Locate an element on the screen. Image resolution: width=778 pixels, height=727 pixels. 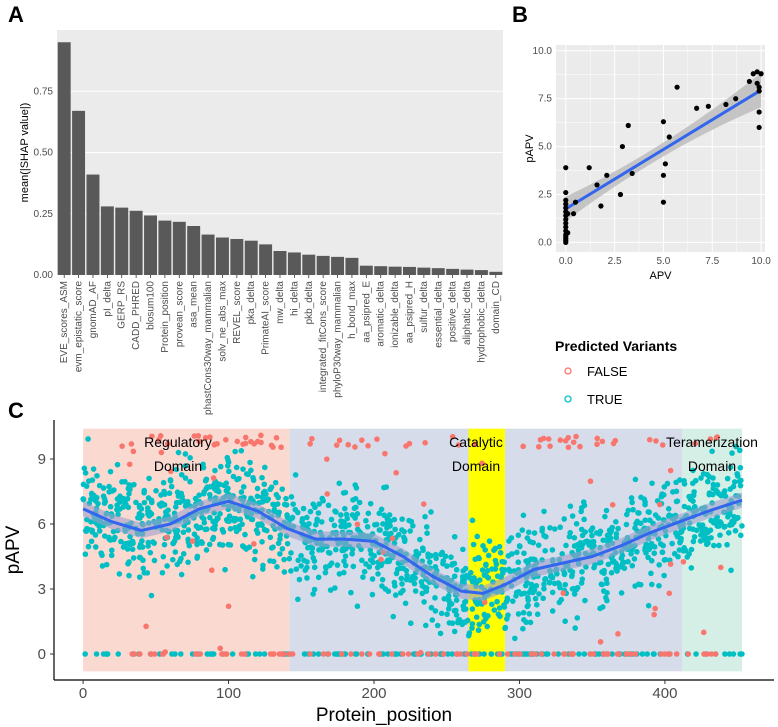
panel-c-x-tick-label: 300 is located at coordinates (519, 693).